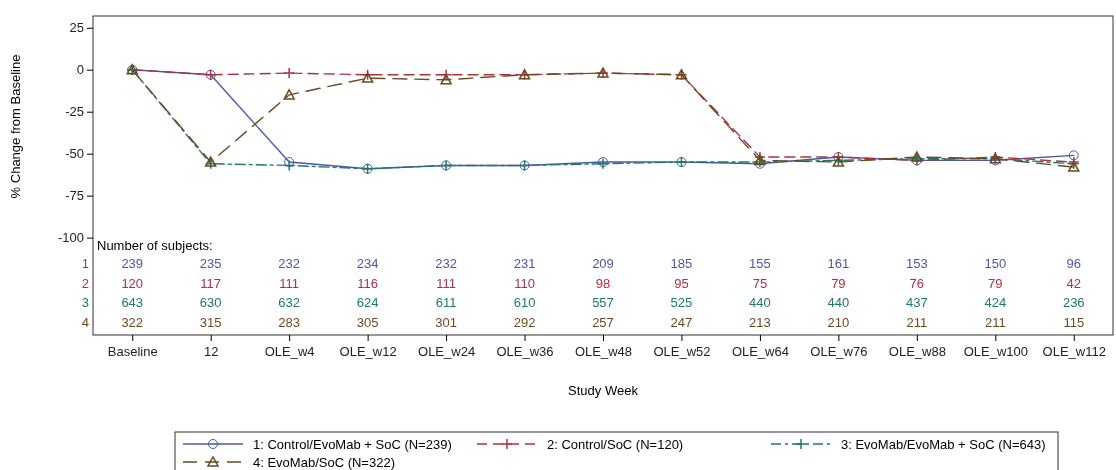 This screenshot has width=1116, height=470. I want to click on y-tick-label: -50, so click(74, 154).